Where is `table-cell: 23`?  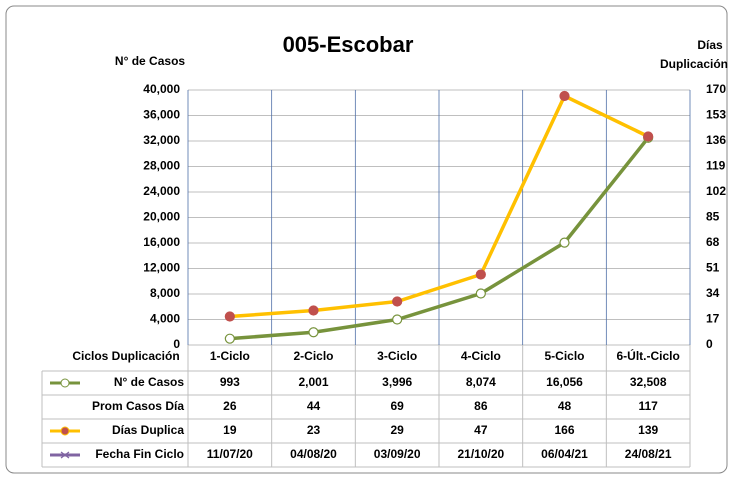 table-cell: 23 is located at coordinates (314, 430).